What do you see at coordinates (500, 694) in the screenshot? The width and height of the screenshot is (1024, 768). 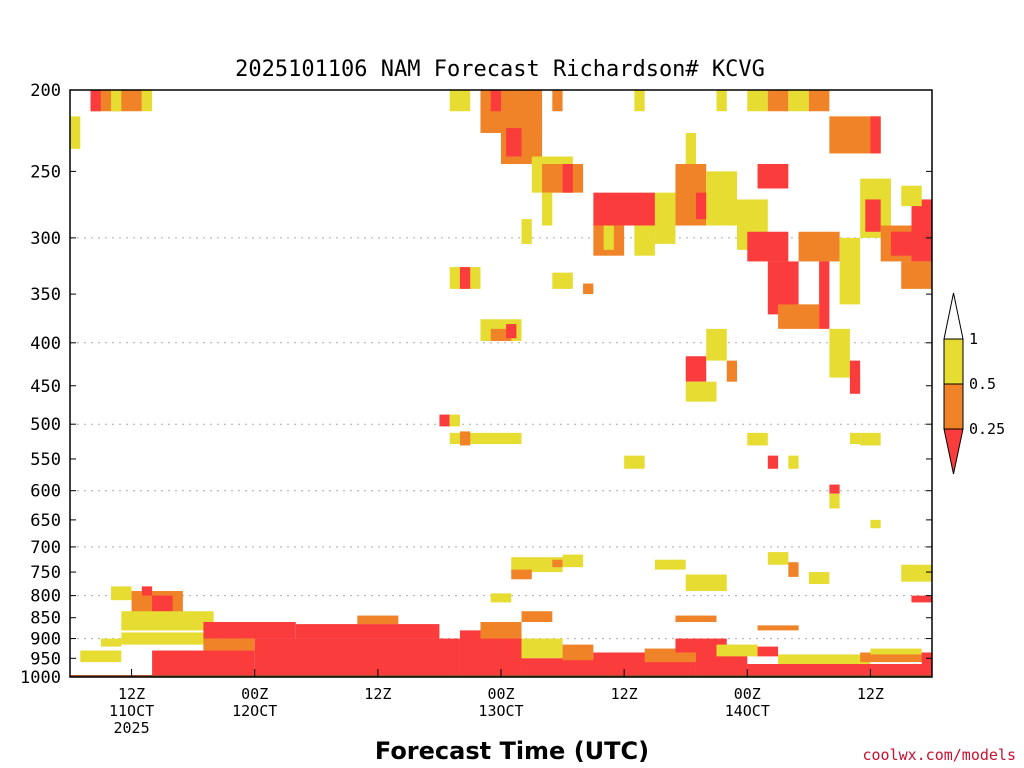 I see `x-tick-label-3-0: 00Z` at bounding box center [500, 694].